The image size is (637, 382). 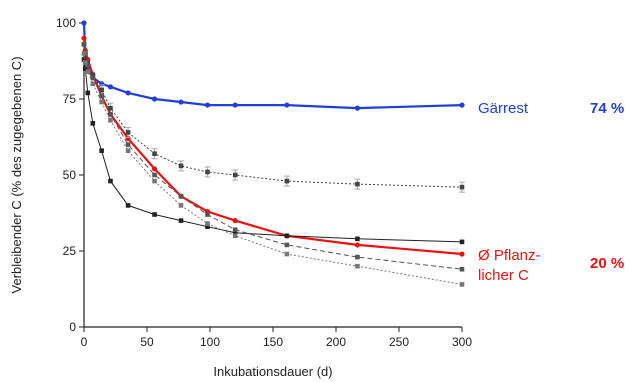 What do you see at coordinates (607, 108) in the screenshot?
I see `annotation-garrest-value: 74 %` at bounding box center [607, 108].